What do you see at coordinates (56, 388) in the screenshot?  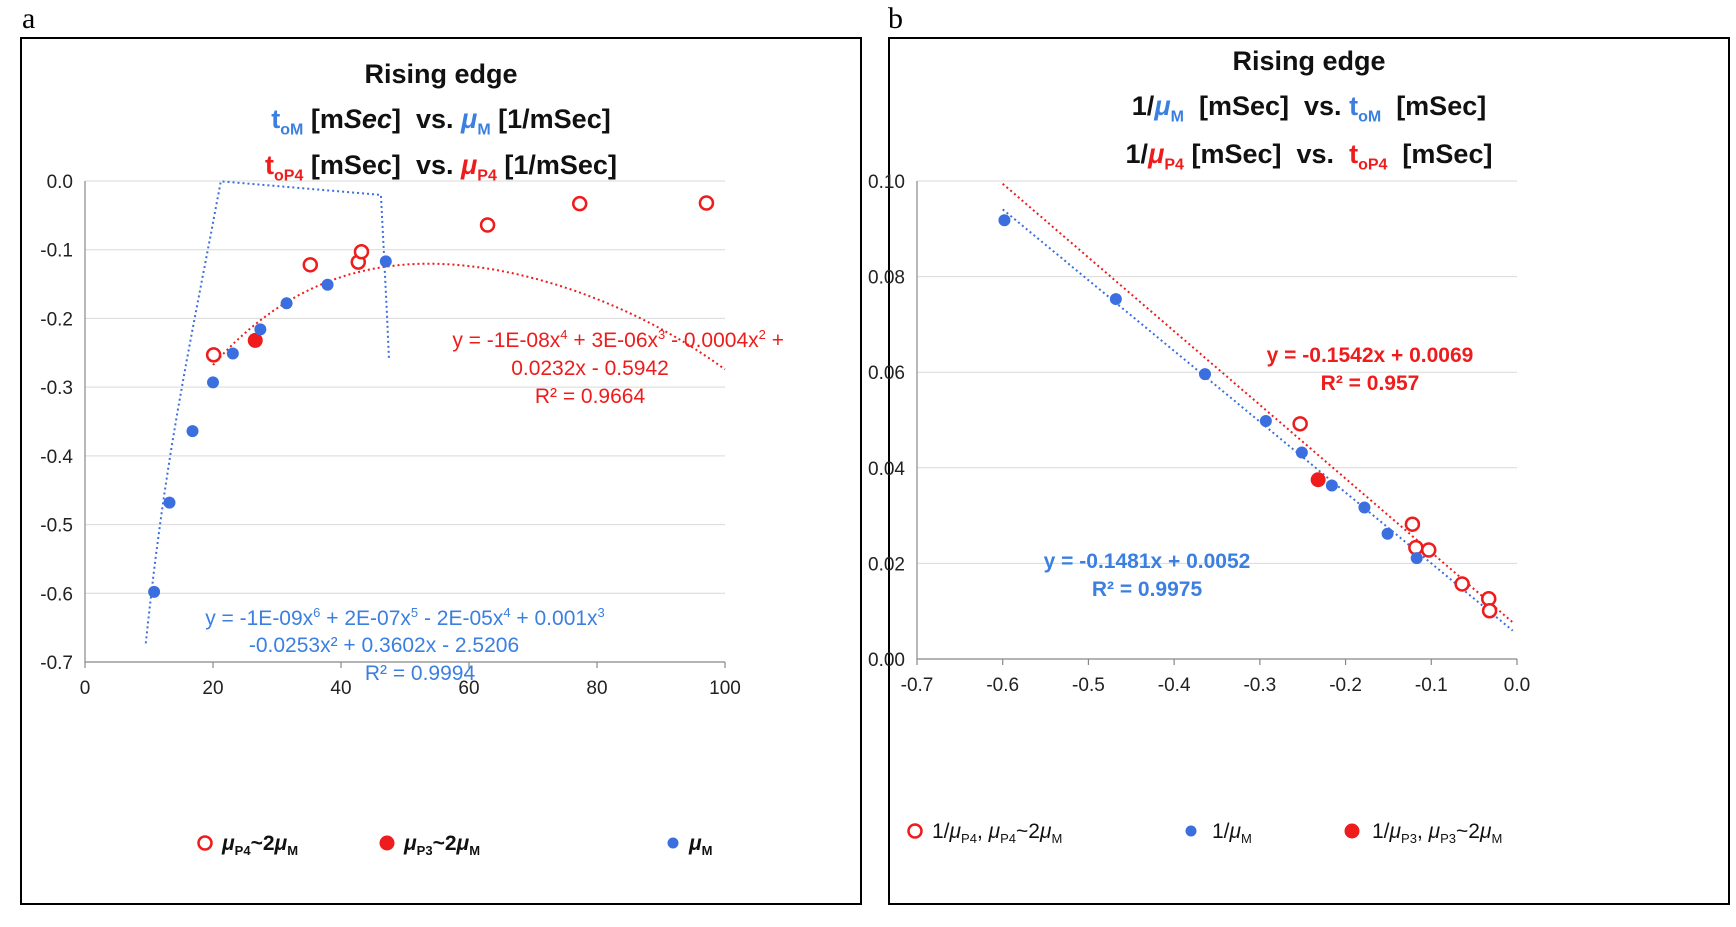 I see `y-tick-label: -0.3` at bounding box center [56, 388].